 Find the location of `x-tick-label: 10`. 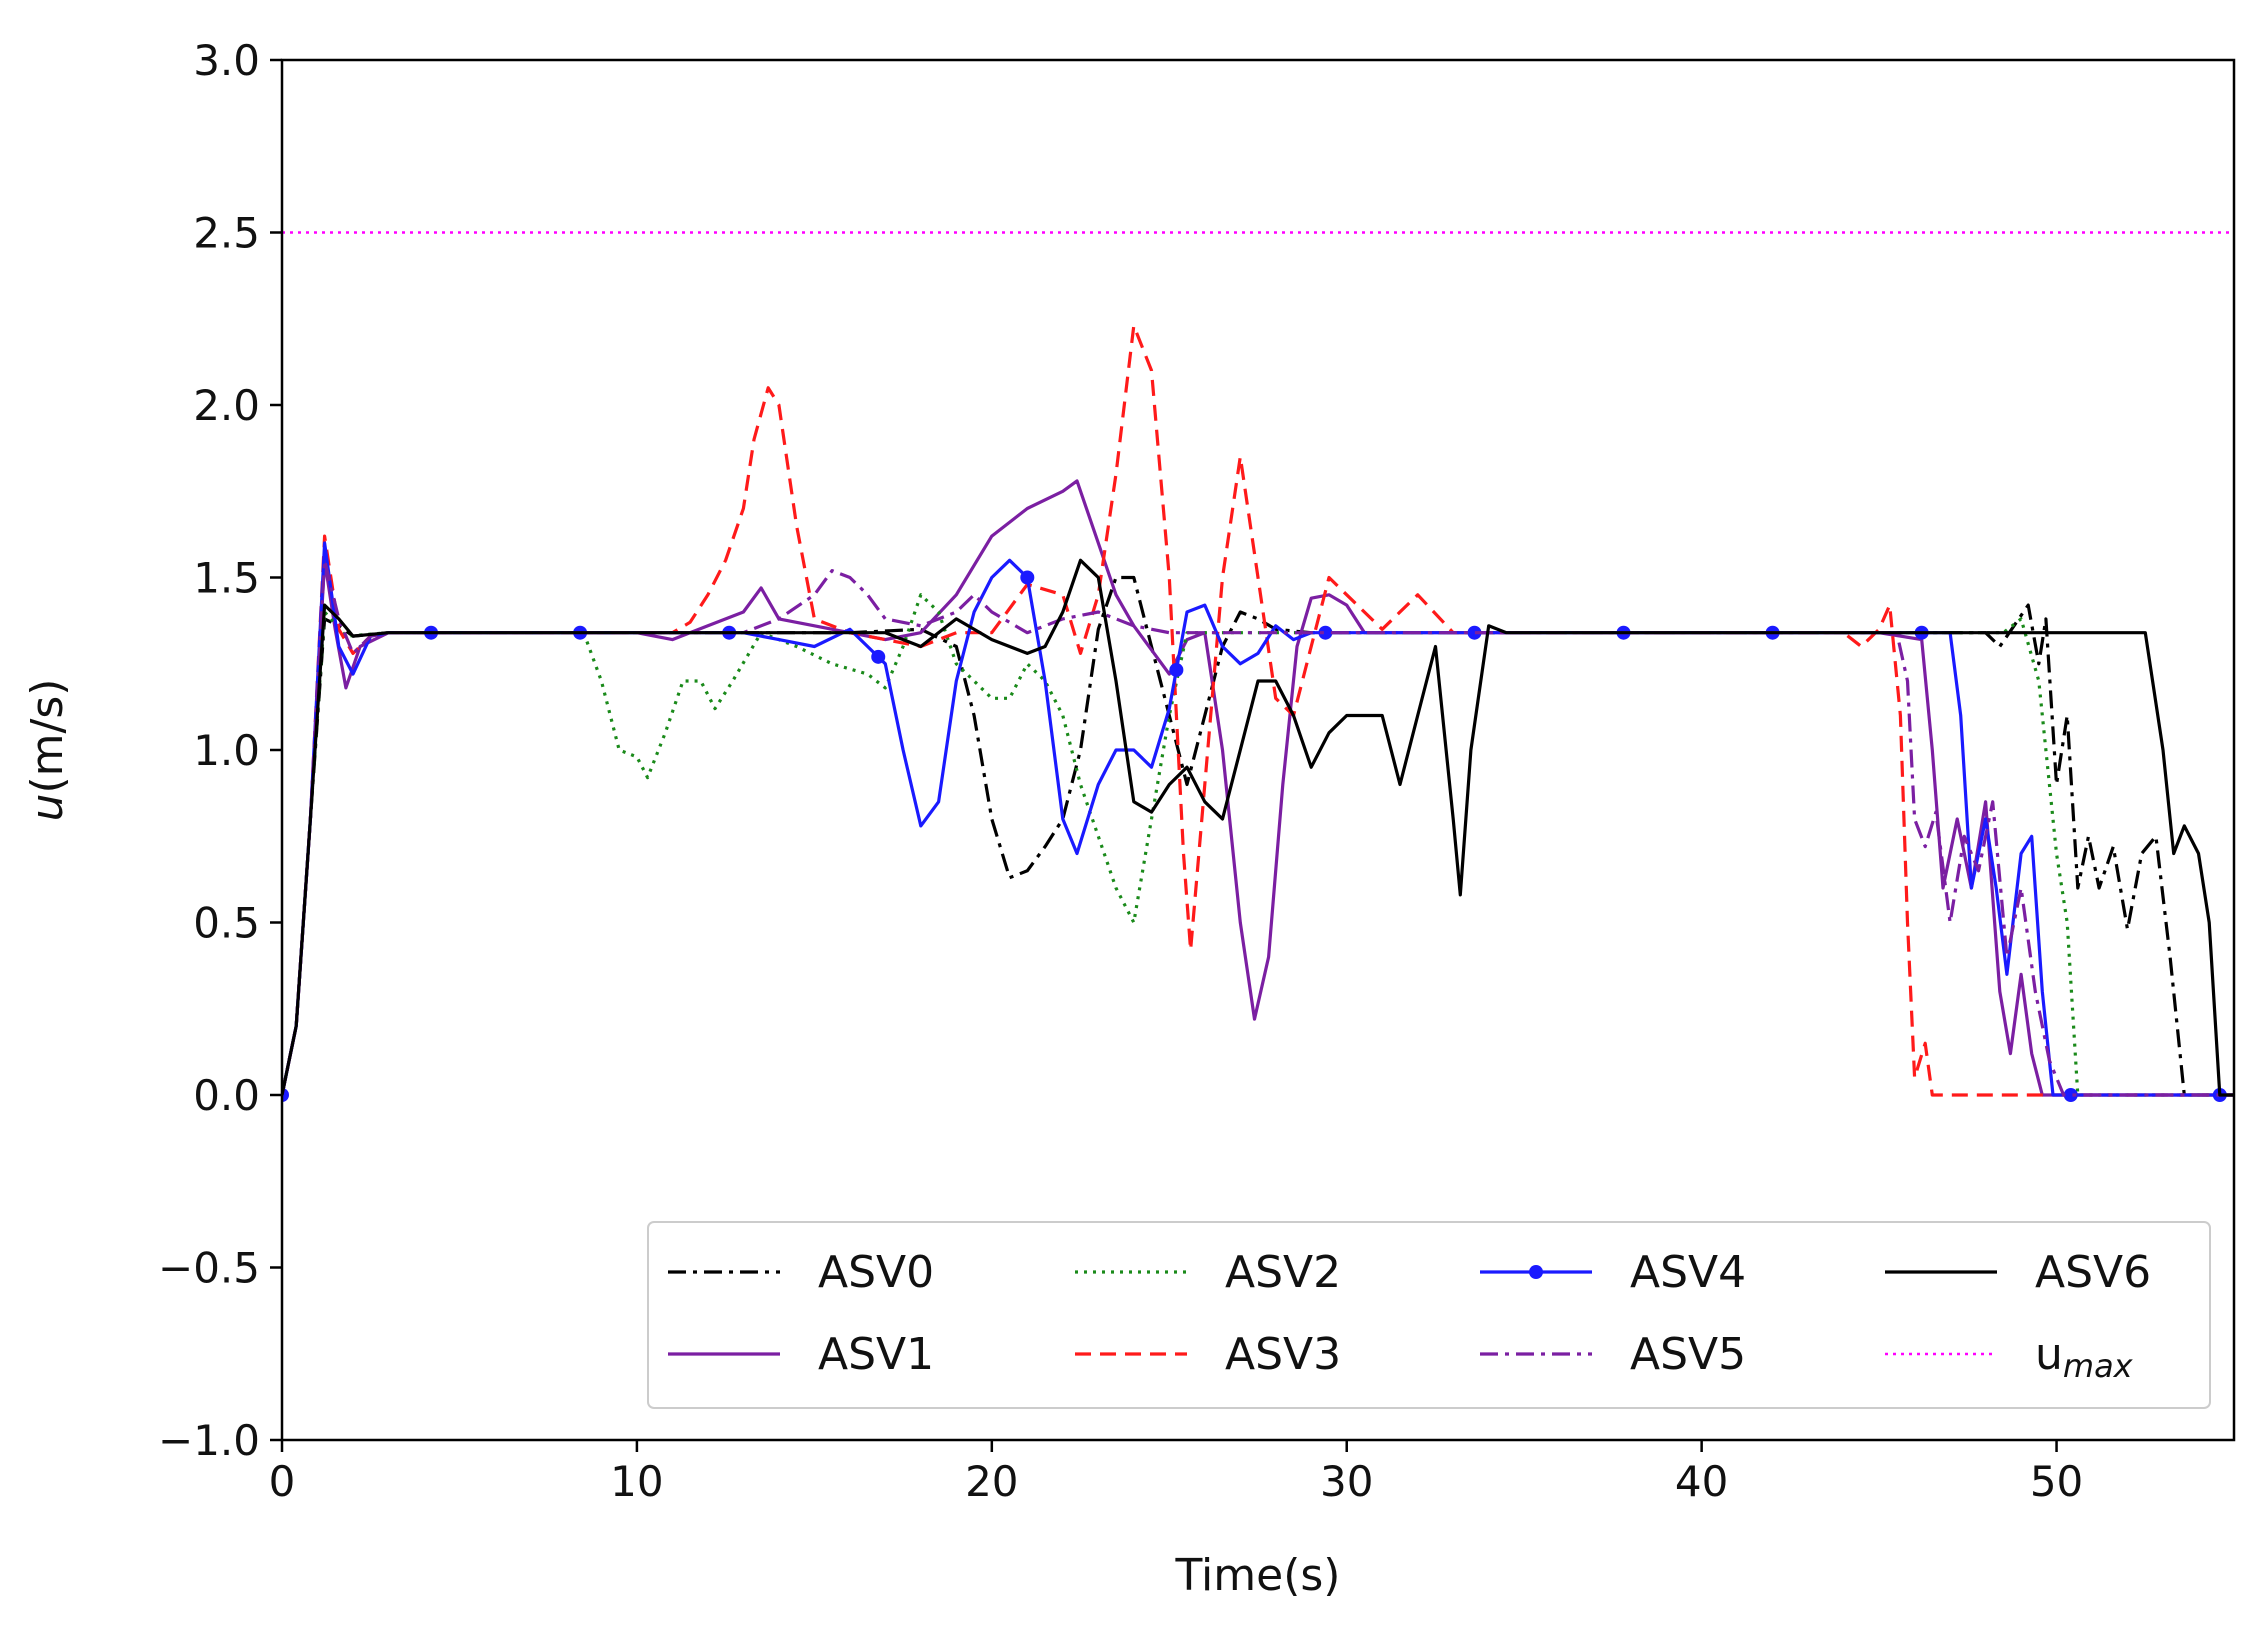

x-tick-label: 10 is located at coordinates (636, 1481).